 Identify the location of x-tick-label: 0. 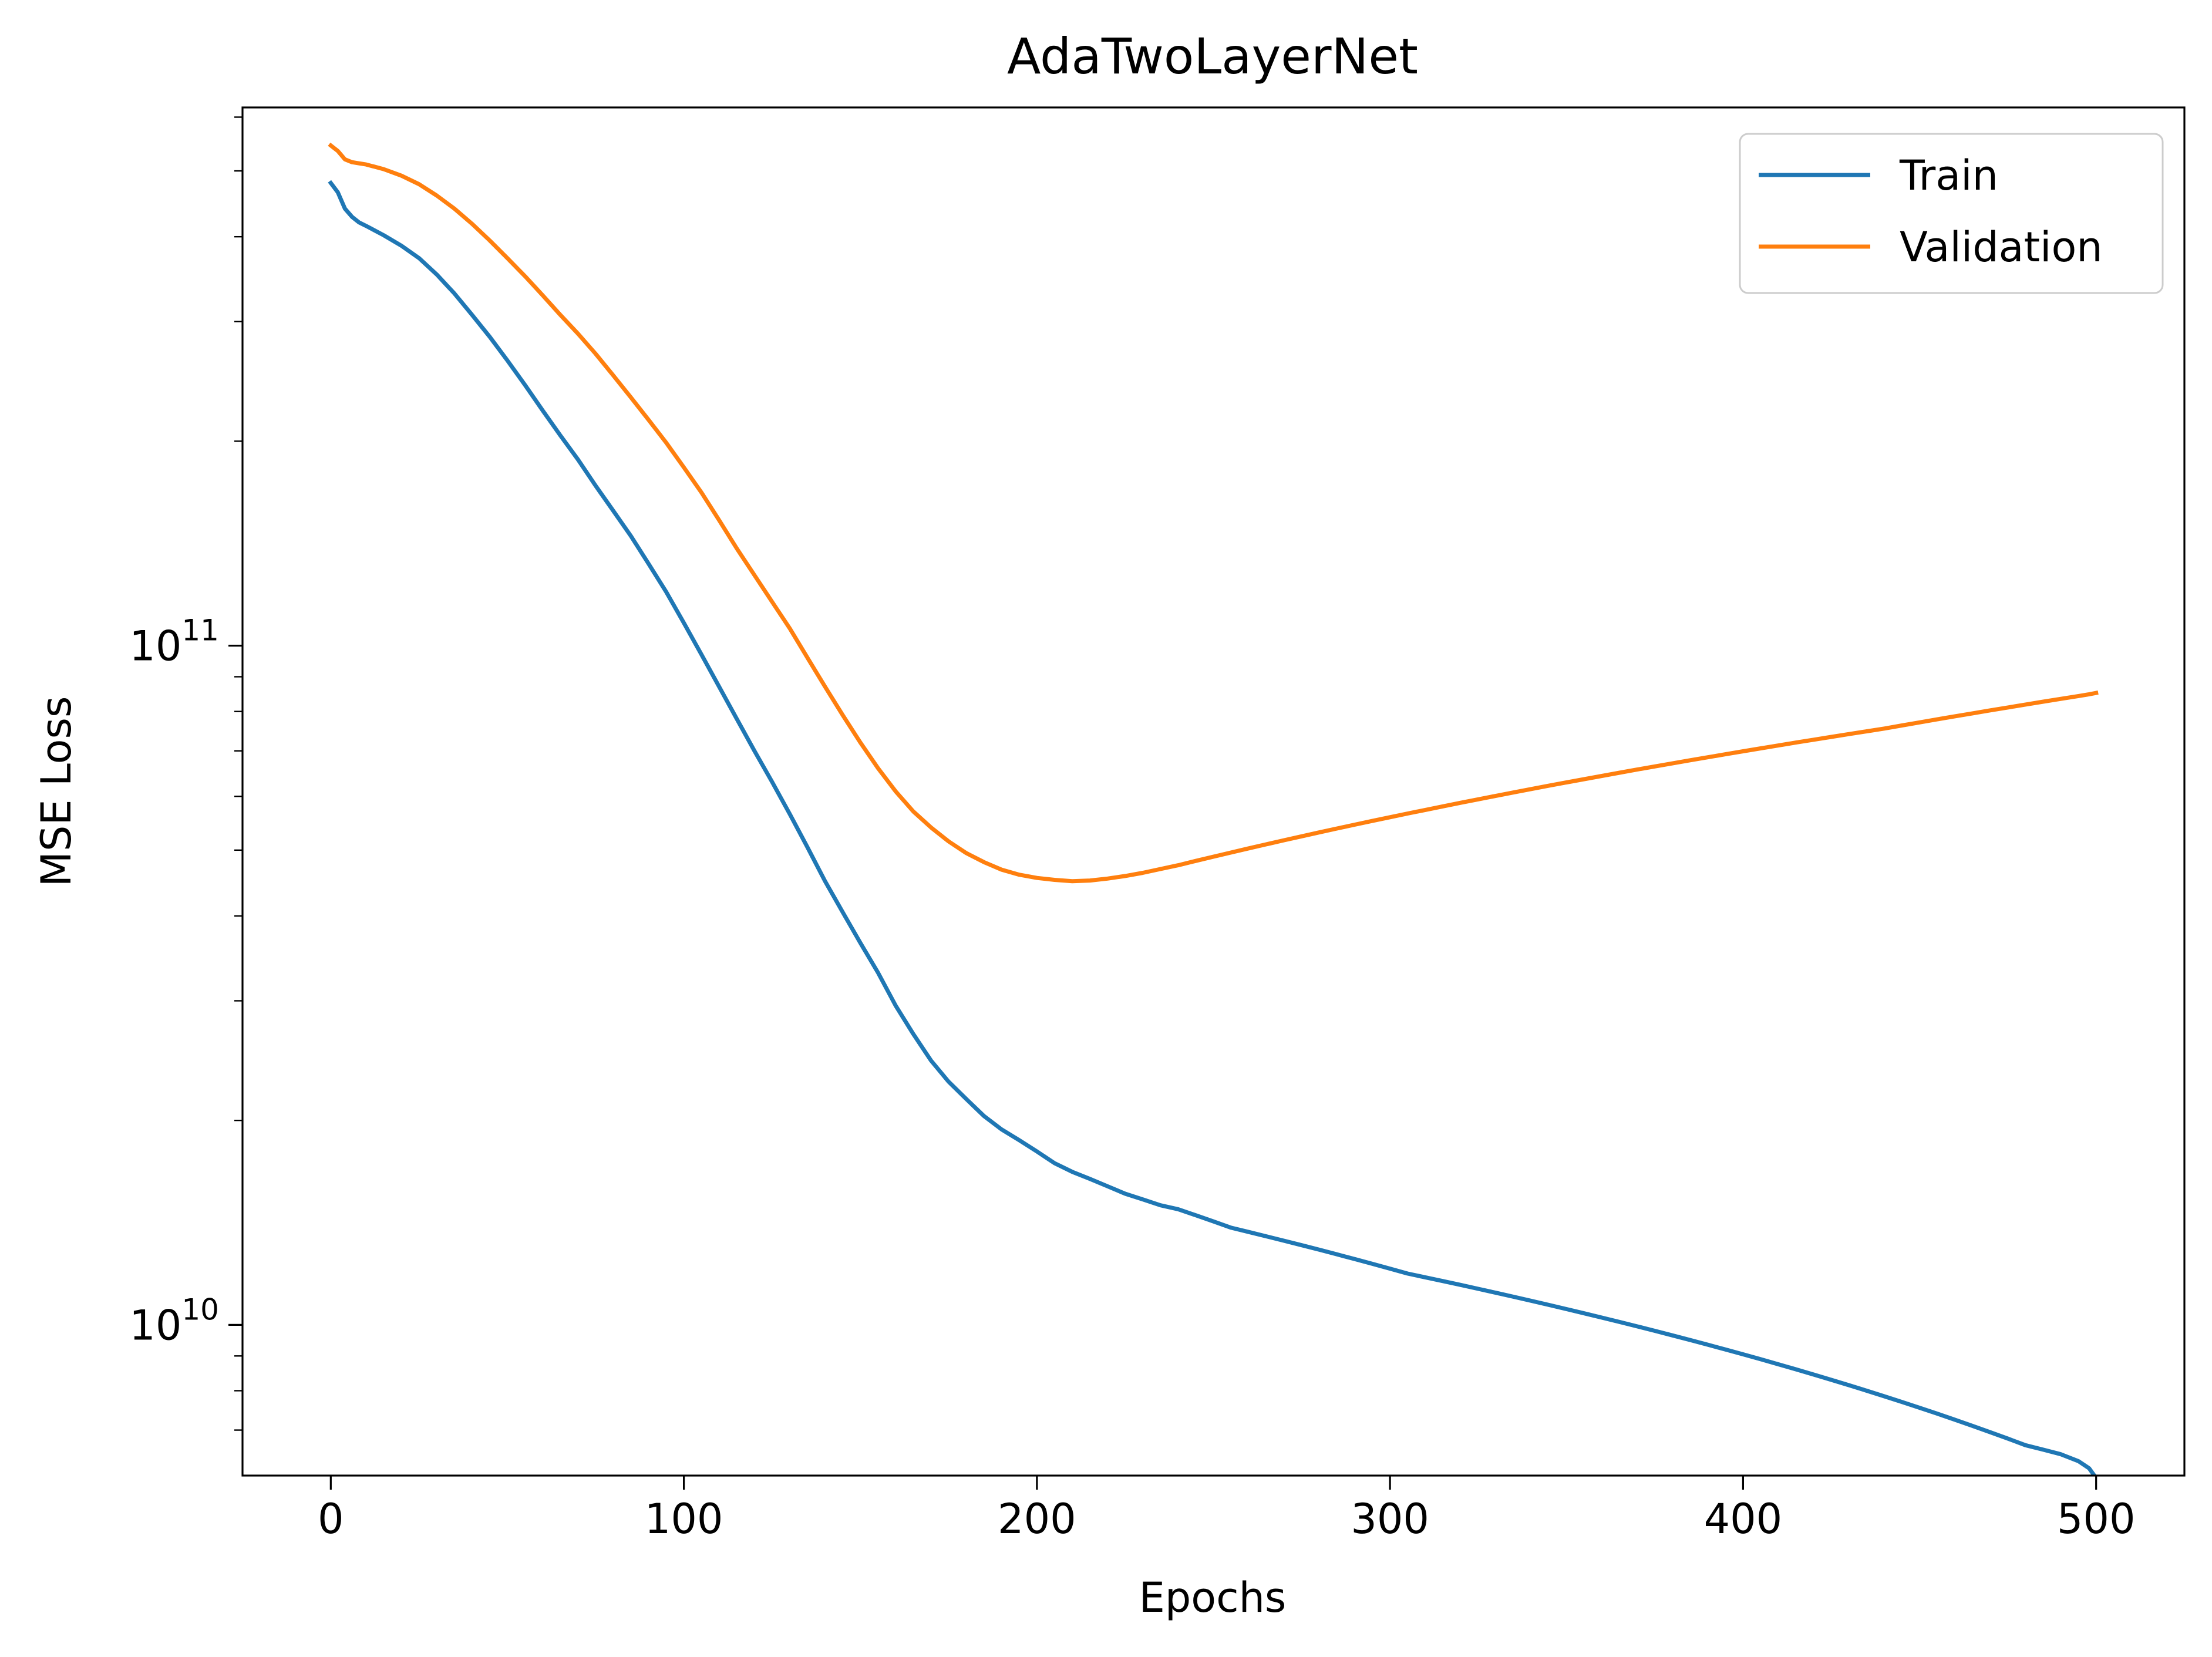
(331, 1519).